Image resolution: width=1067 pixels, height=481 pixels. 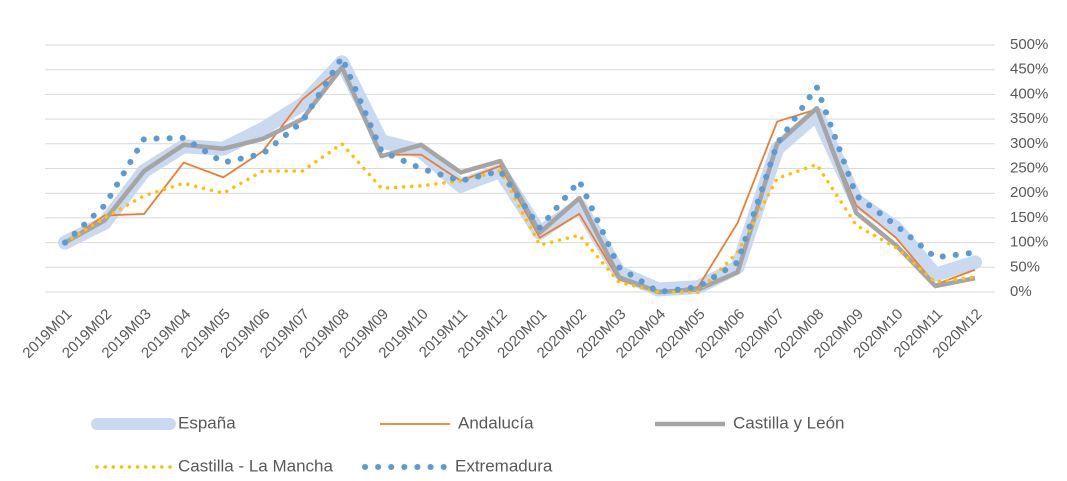 What do you see at coordinates (1029, 242) in the screenshot?
I see `y-tick-label: 100%` at bounding box center [1029, 242].